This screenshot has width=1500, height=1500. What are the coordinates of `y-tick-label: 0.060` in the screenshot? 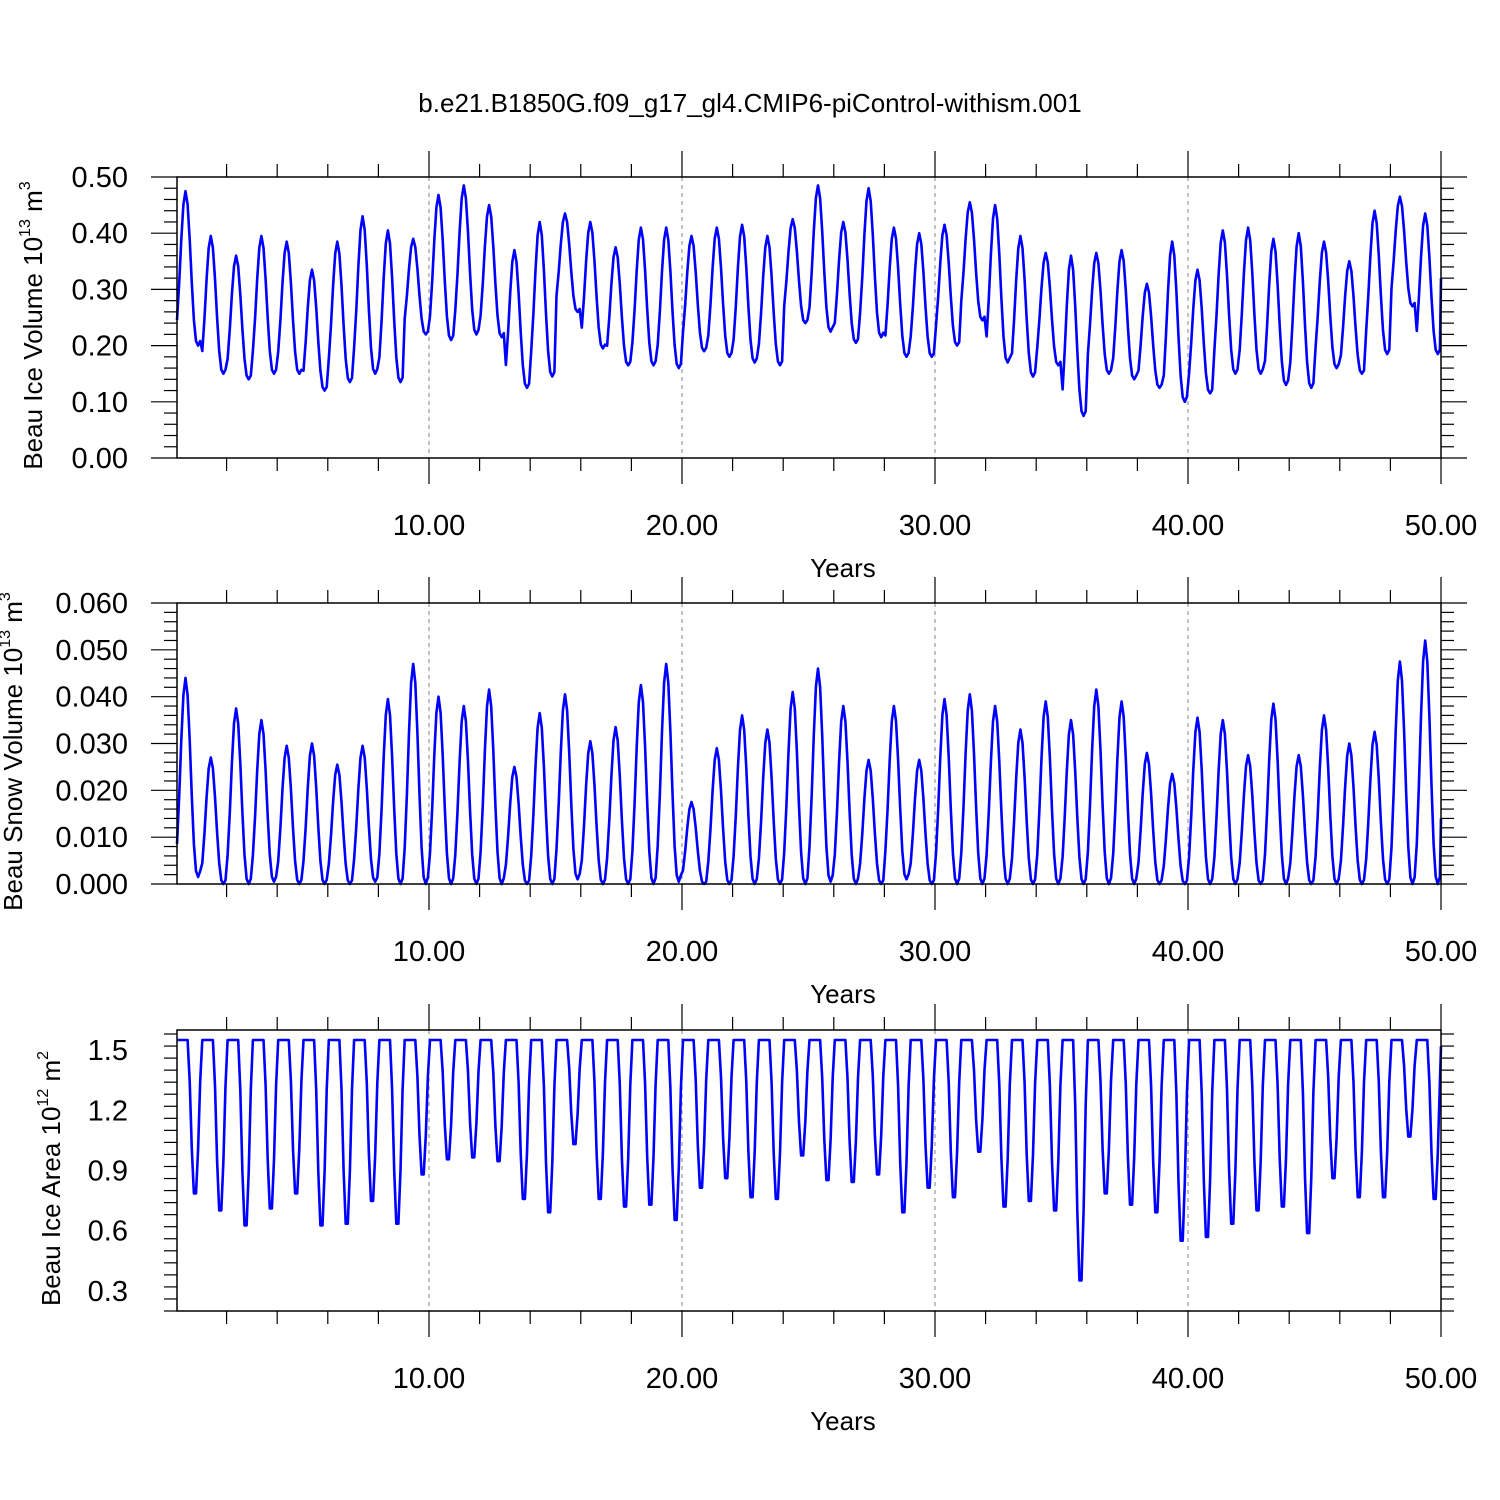 It's located at (91, 604).